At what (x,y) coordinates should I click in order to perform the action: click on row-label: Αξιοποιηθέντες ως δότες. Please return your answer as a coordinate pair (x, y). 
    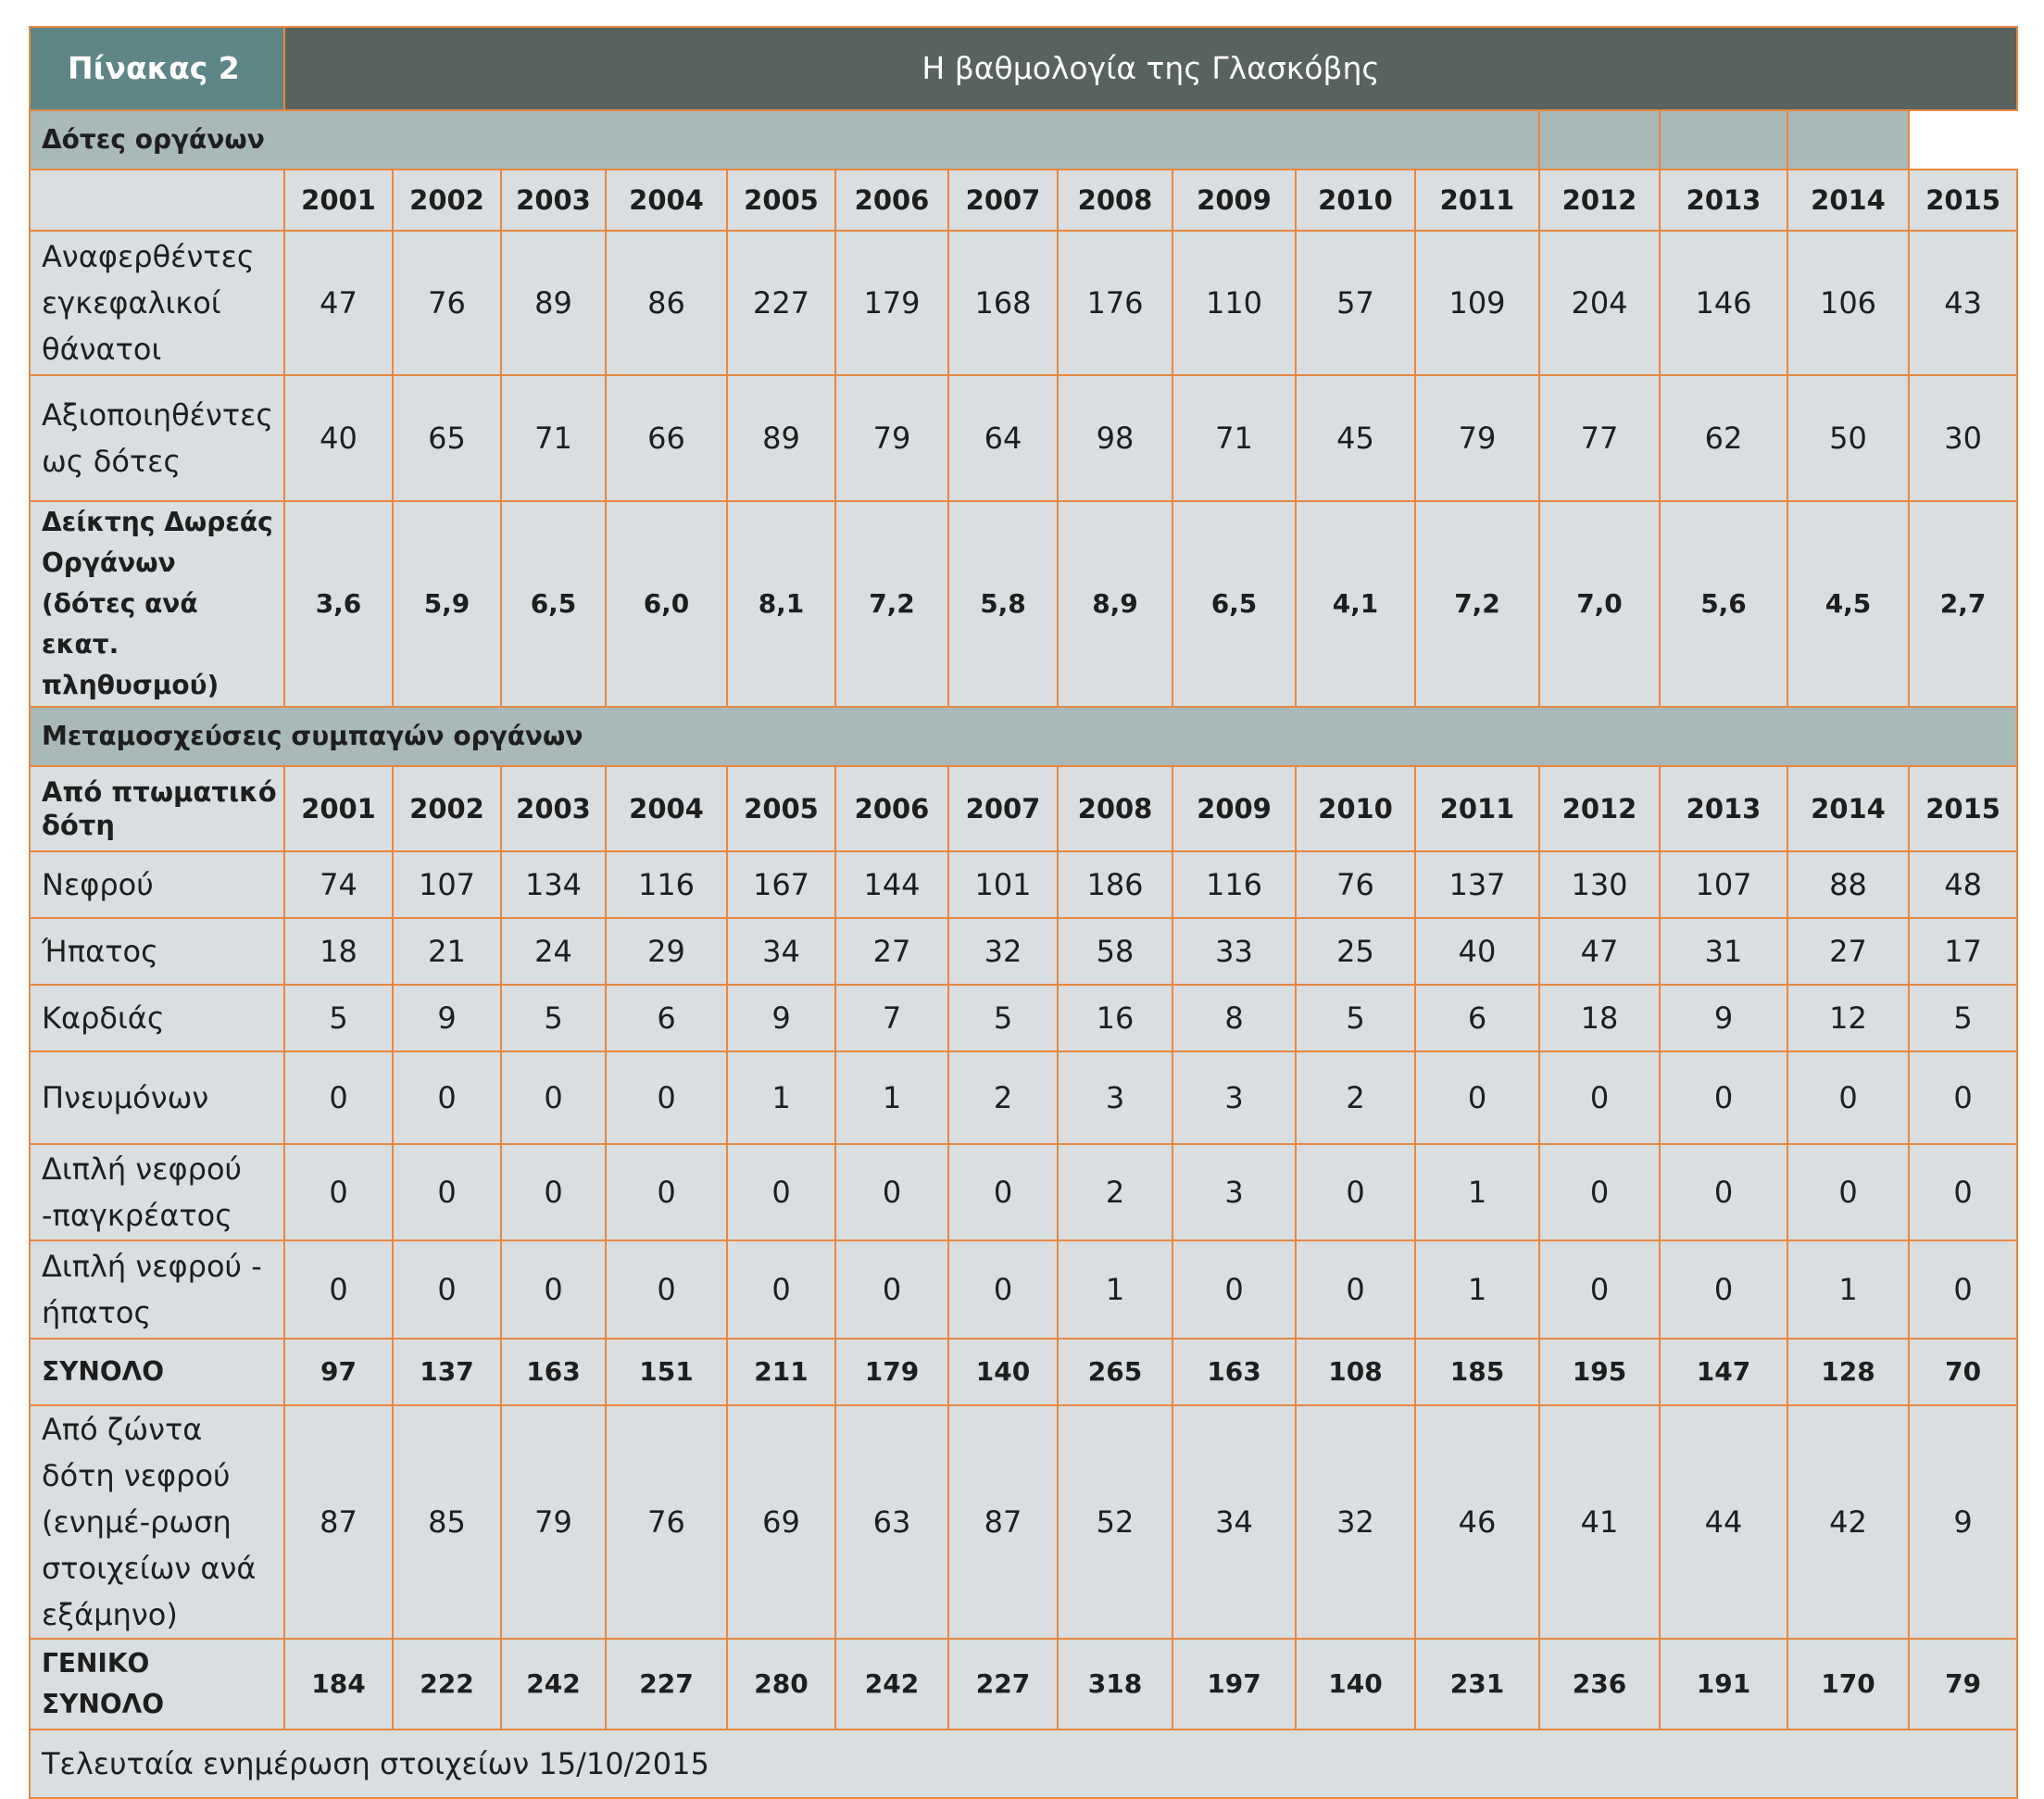
    Looking at the image, I should click on (157, 438).